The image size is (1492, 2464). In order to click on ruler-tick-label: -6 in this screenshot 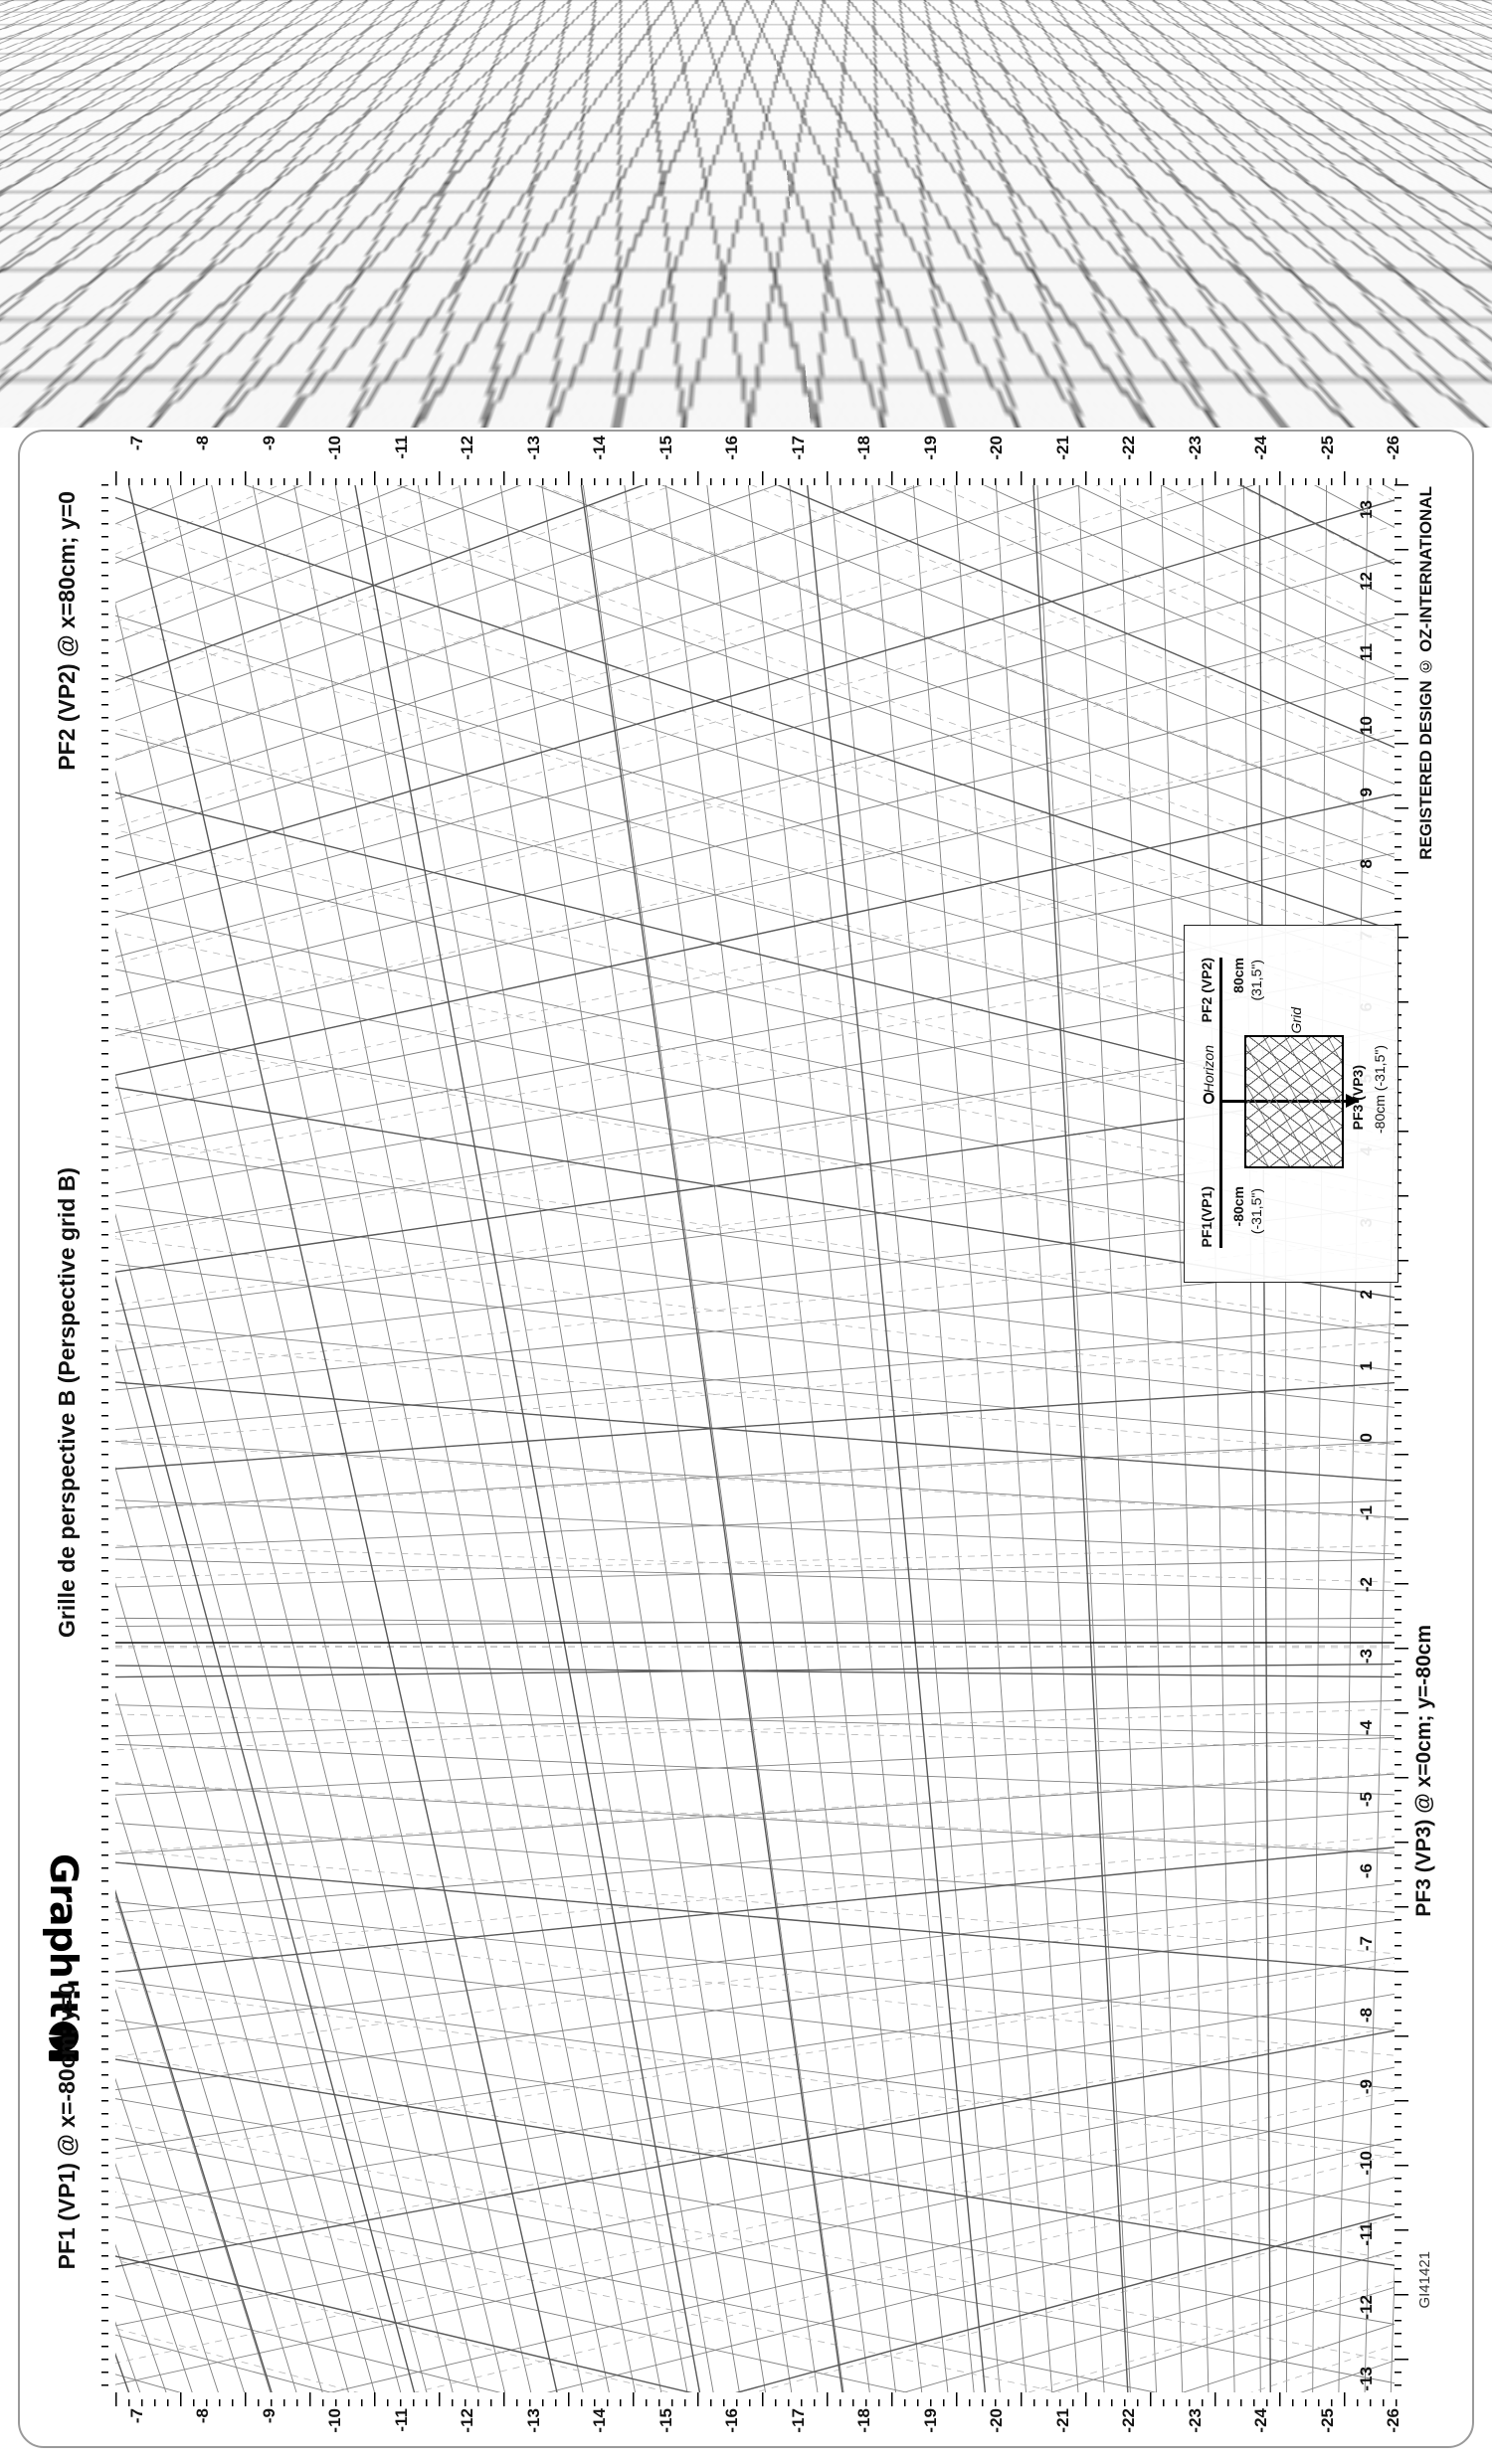, I will do `click(1366, 1871)`.